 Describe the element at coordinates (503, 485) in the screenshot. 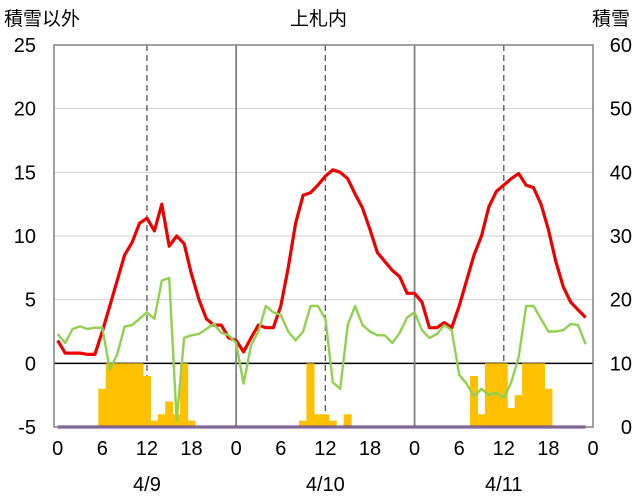

I see `date-label: 4/11` at that location.